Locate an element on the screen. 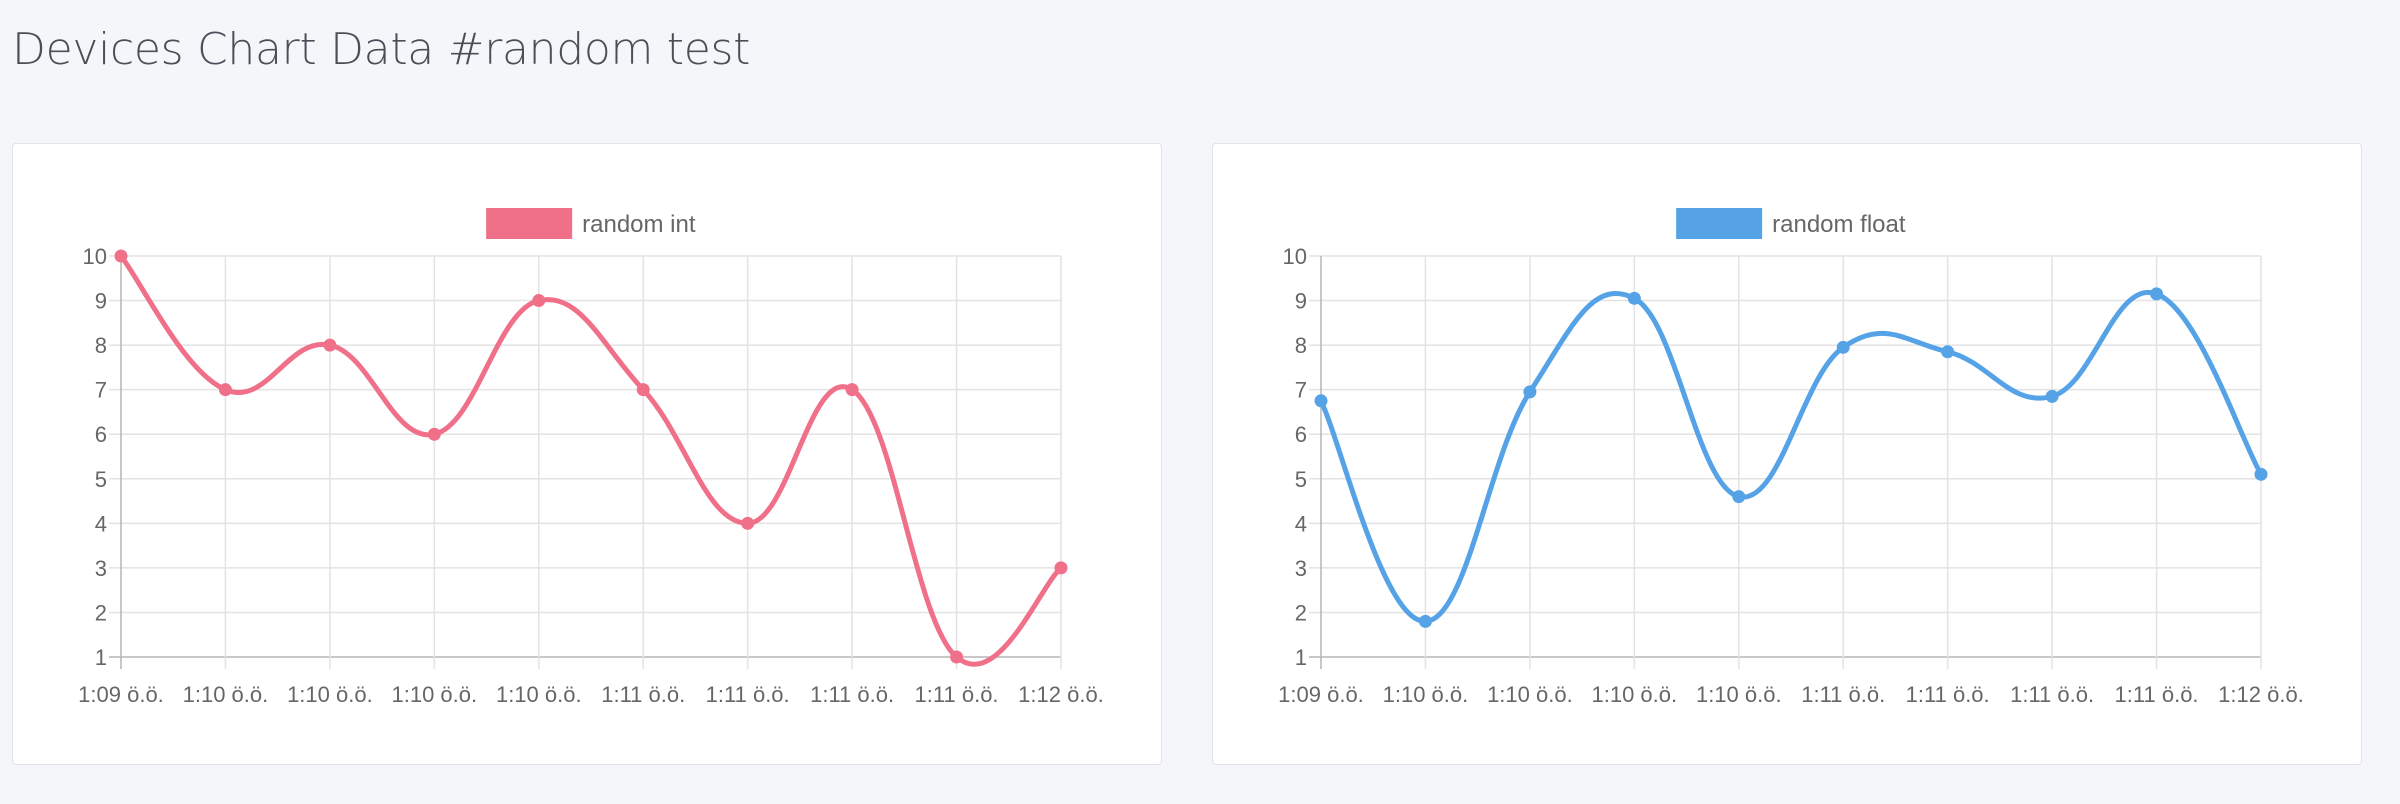 The image size is (2400, 804). legend: random float is located at coordinates (1791, 223).